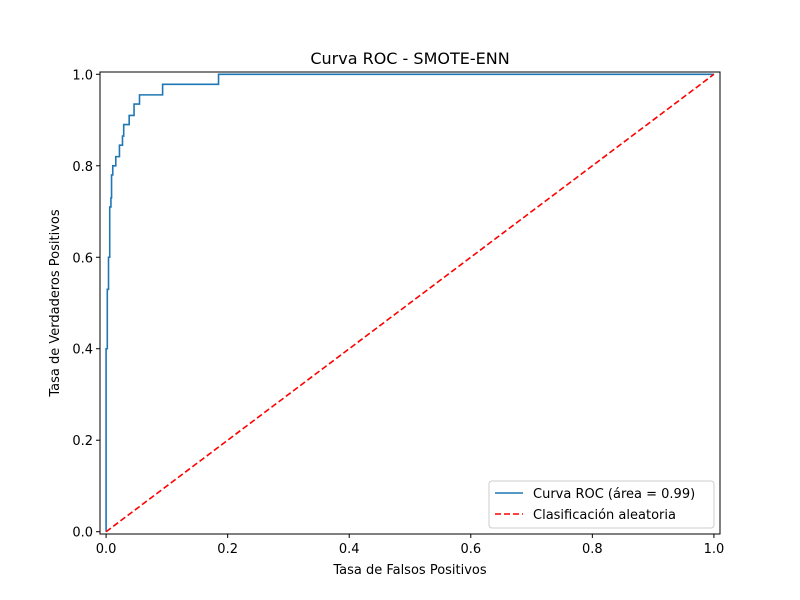 The height and width of the screenshot is (600, 800). What do you see at coordinates (409, 58) in the screenshot?
I see `chart-title: Curva ROC - SMOTE-ENN` at bounding box center [409, 58].